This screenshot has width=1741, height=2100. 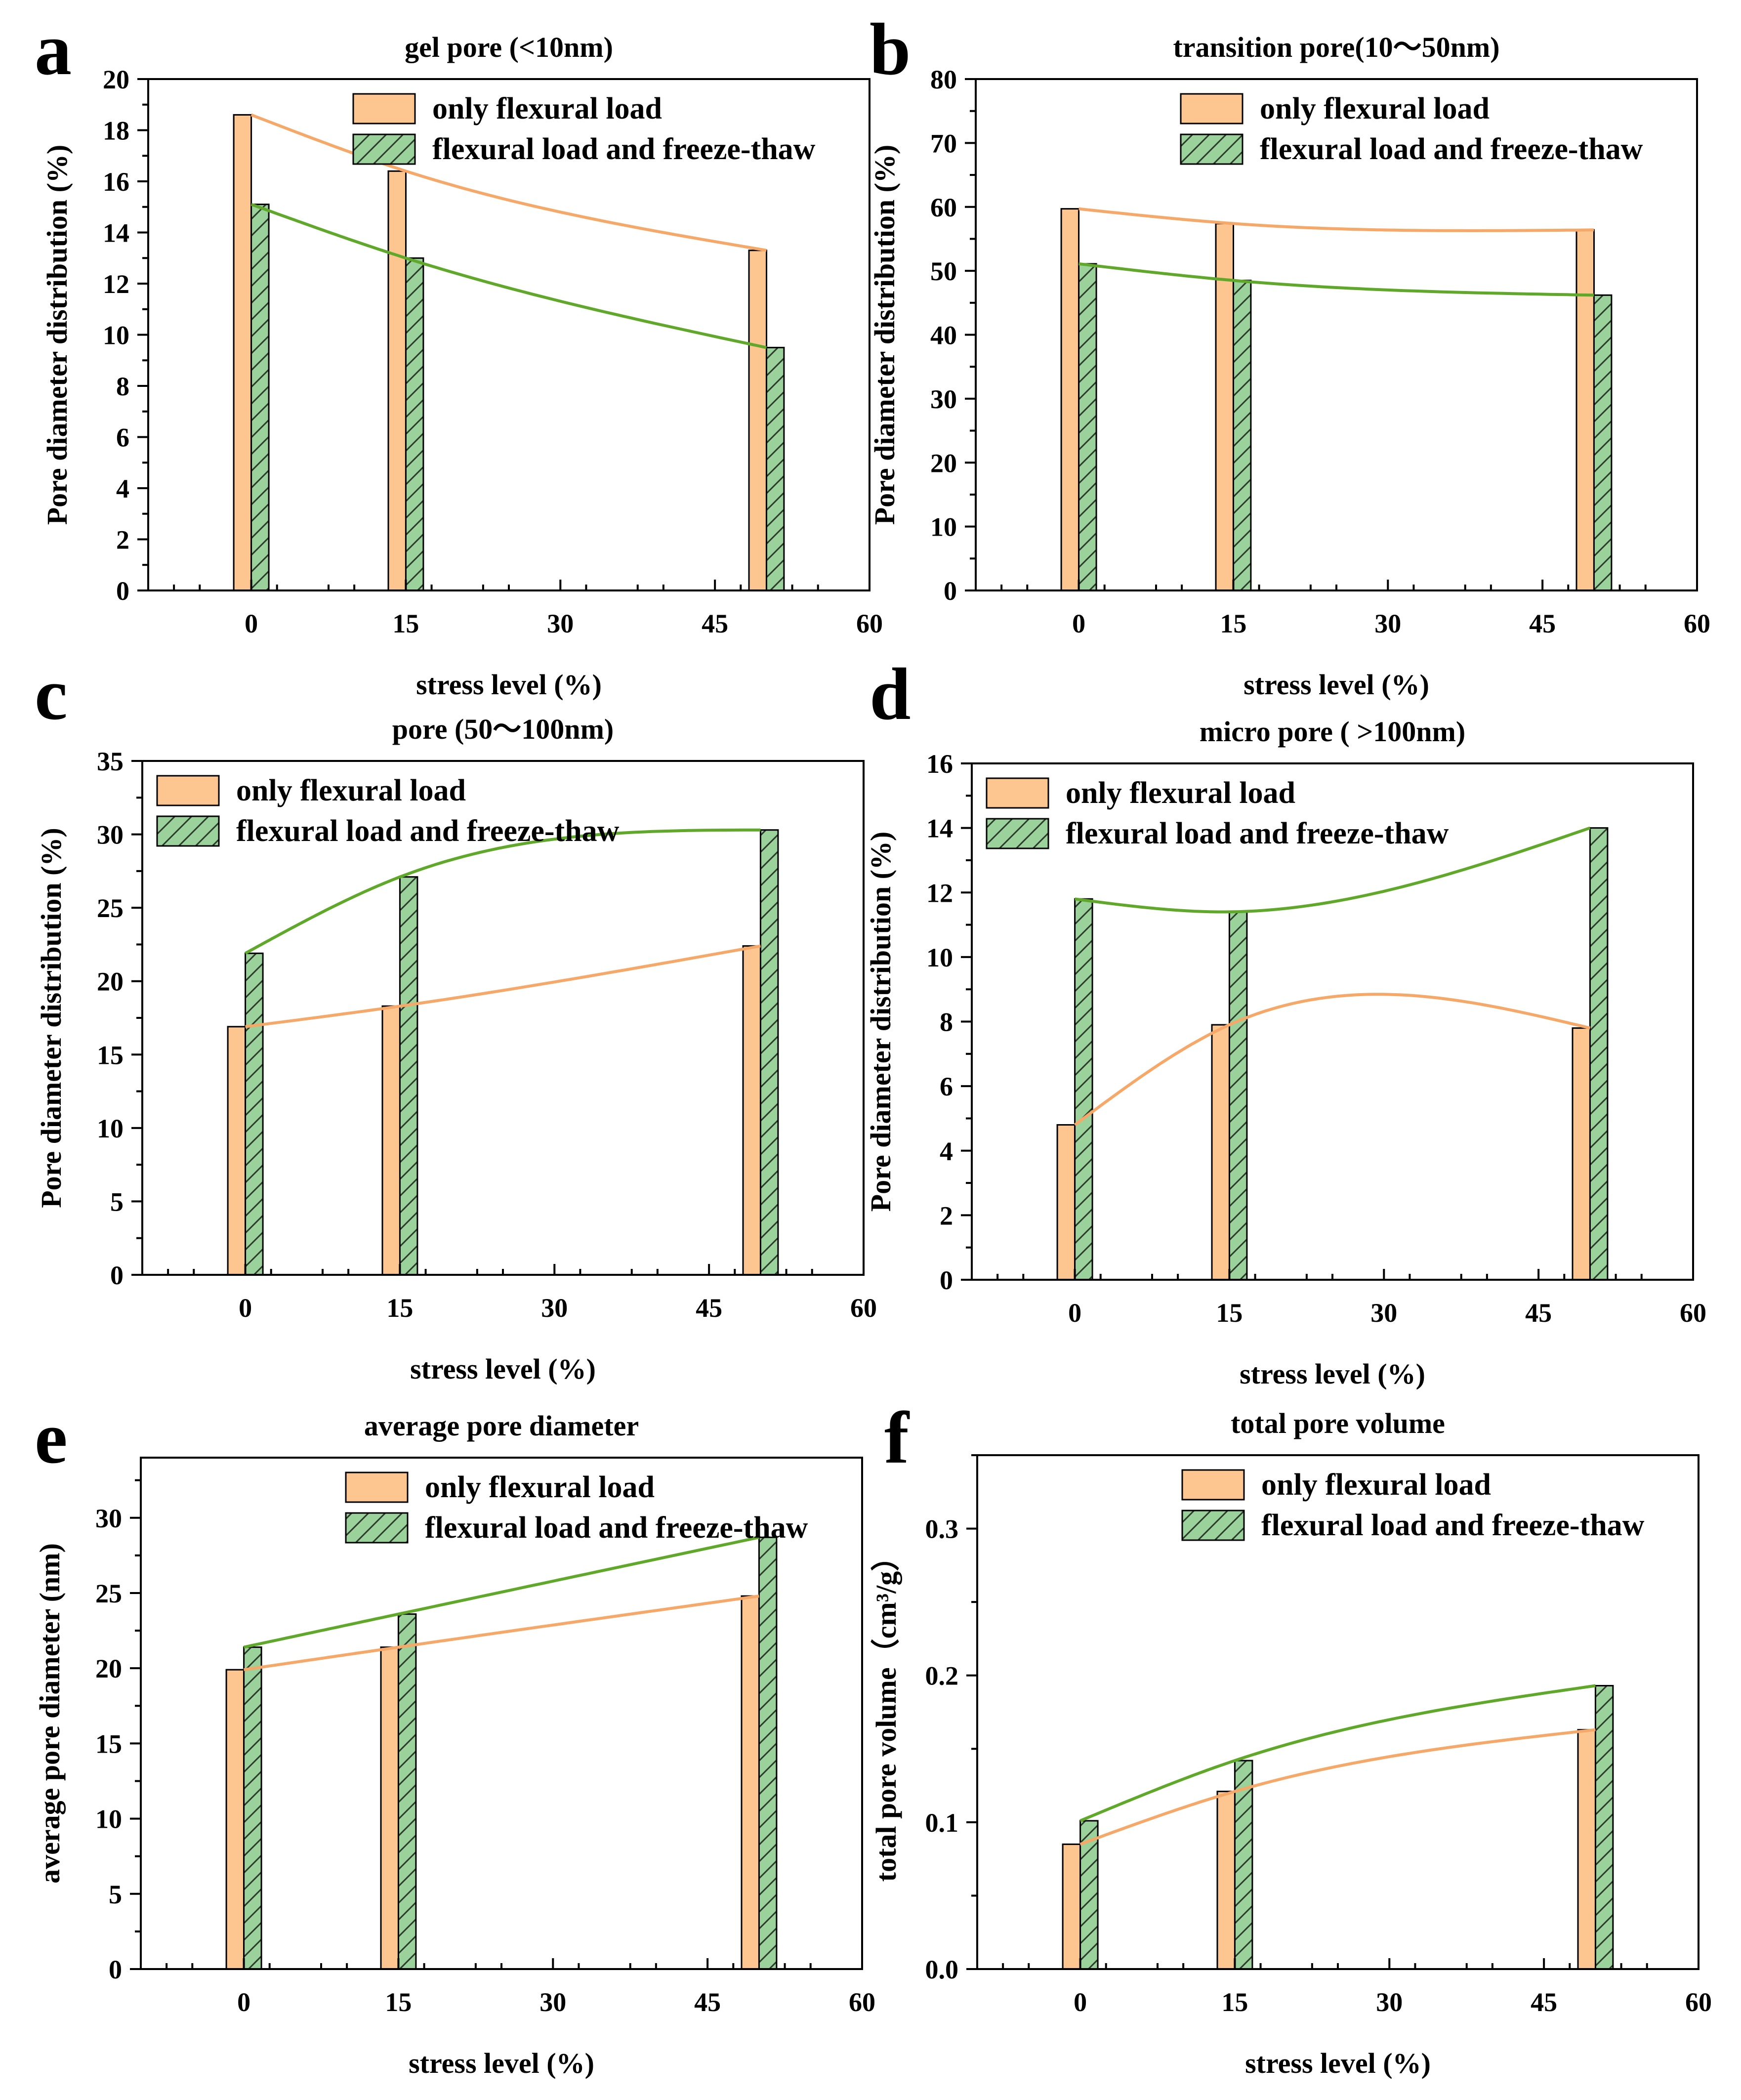 I want to click on y-tick-label: 12, so click(x=116, y=284).